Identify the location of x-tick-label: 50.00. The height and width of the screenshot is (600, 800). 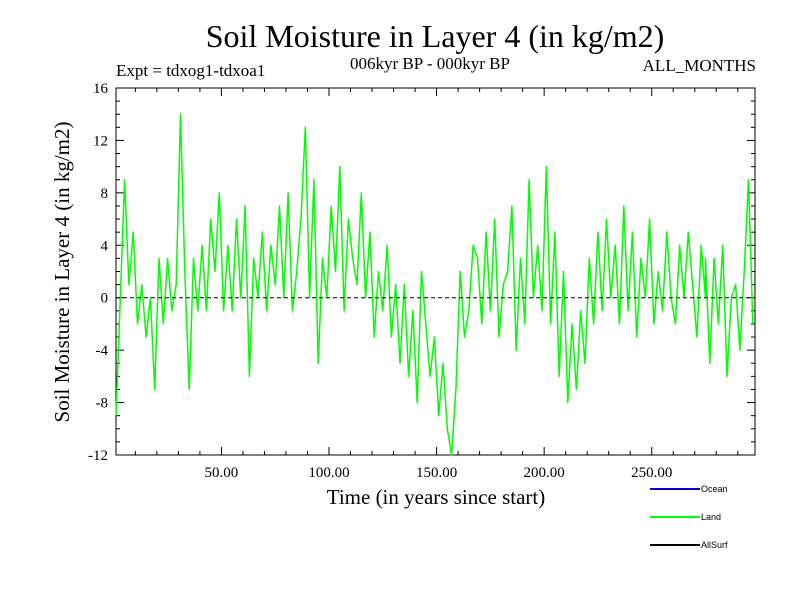
(222, 473).